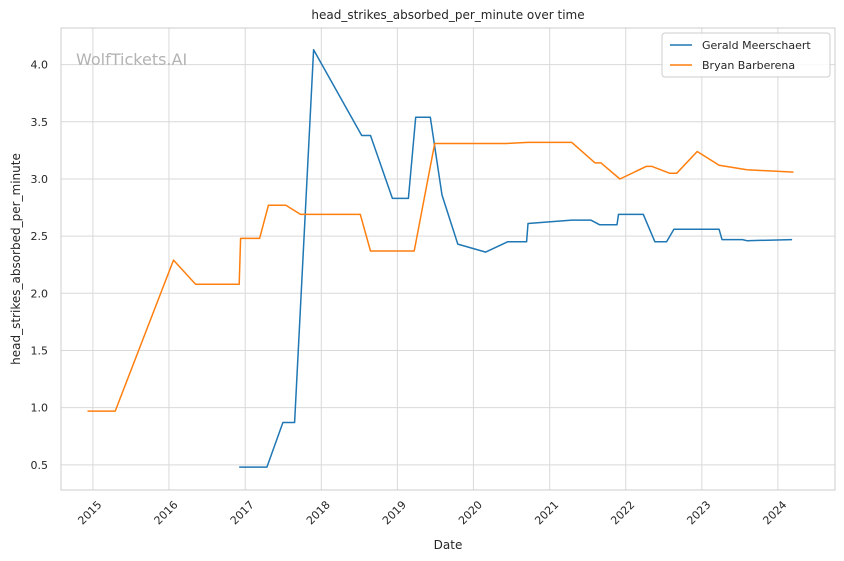 This screenshot has height=561, width=844. I want to click on y-tick-label: 3.5, so click(40, 122).